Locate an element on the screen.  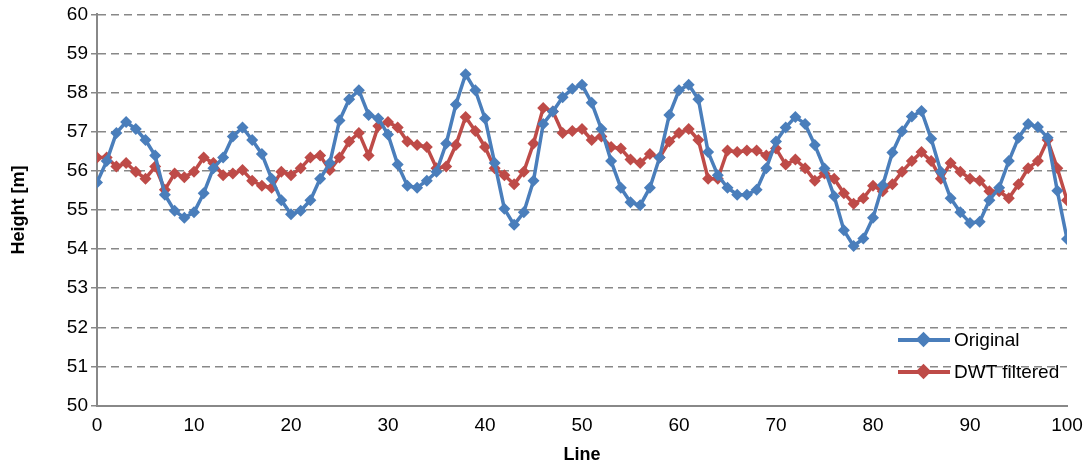
y-tick-label: 57 is located at coordinates (77, 130).